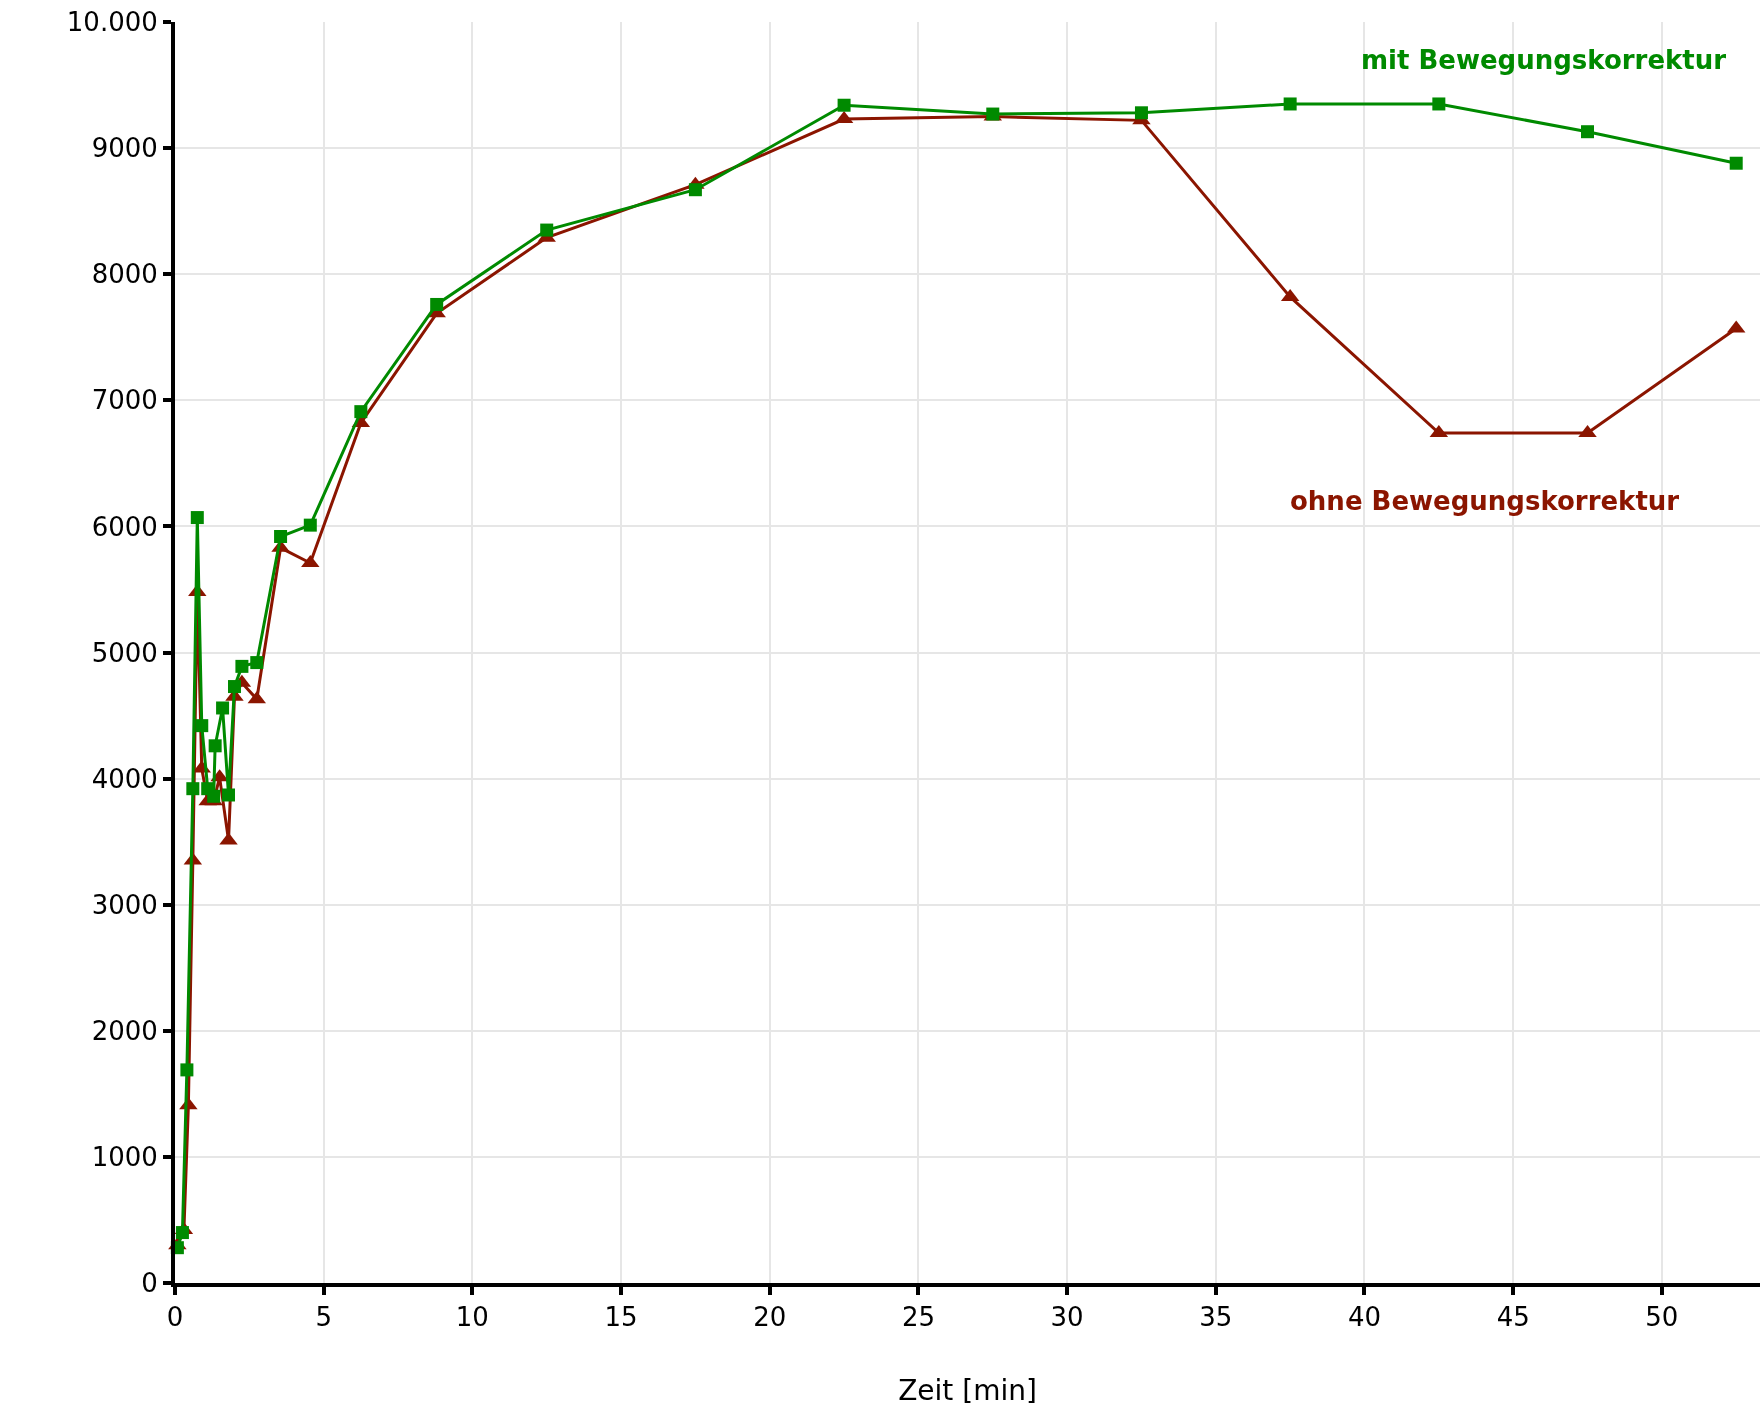 This screenshot has width=1760, height=1423. What do you see at coordinates (770, 1317) in the screenshot?
I see `x-tick-label: 20` at bounding box center [770, 1317].